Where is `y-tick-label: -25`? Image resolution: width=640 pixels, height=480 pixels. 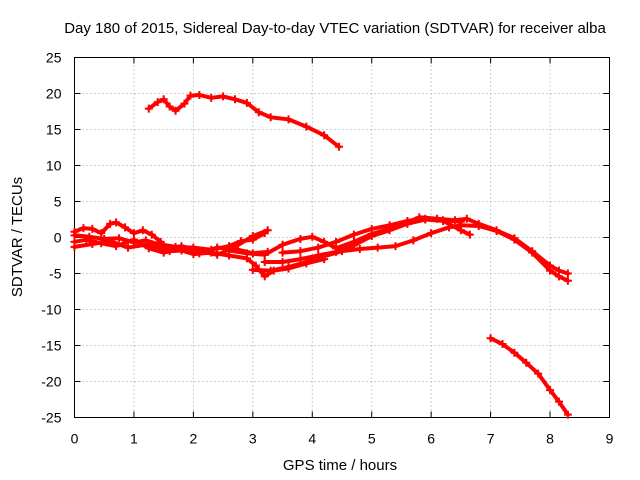
y-tick-label: -25 is located at coordinates (51, 418).